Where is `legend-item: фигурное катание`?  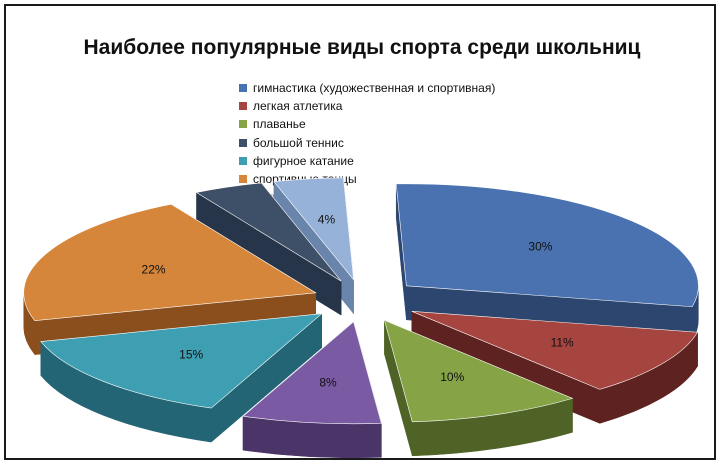 legend-item: фигурное катание is located at coordinates (399, 161).